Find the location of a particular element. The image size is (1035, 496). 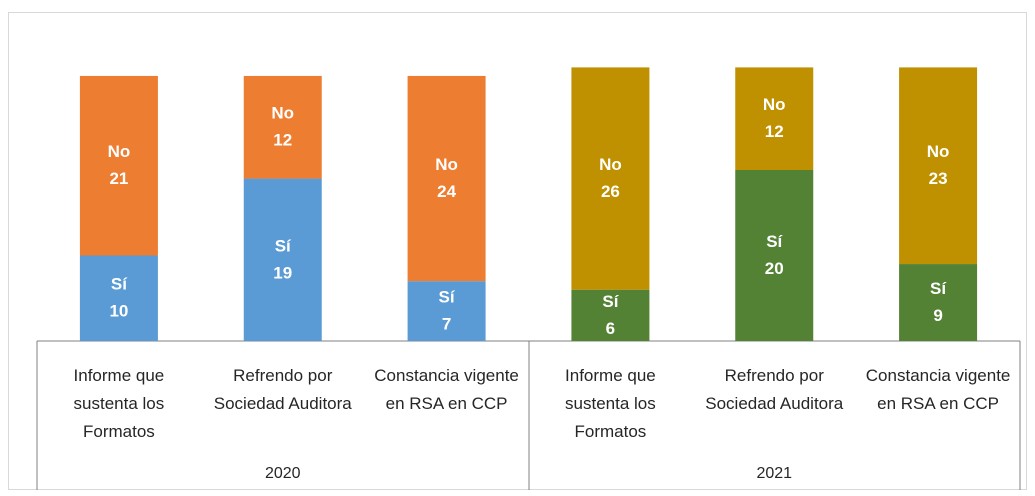

segment-value-label: 24 is located at coordinates (446, 191).